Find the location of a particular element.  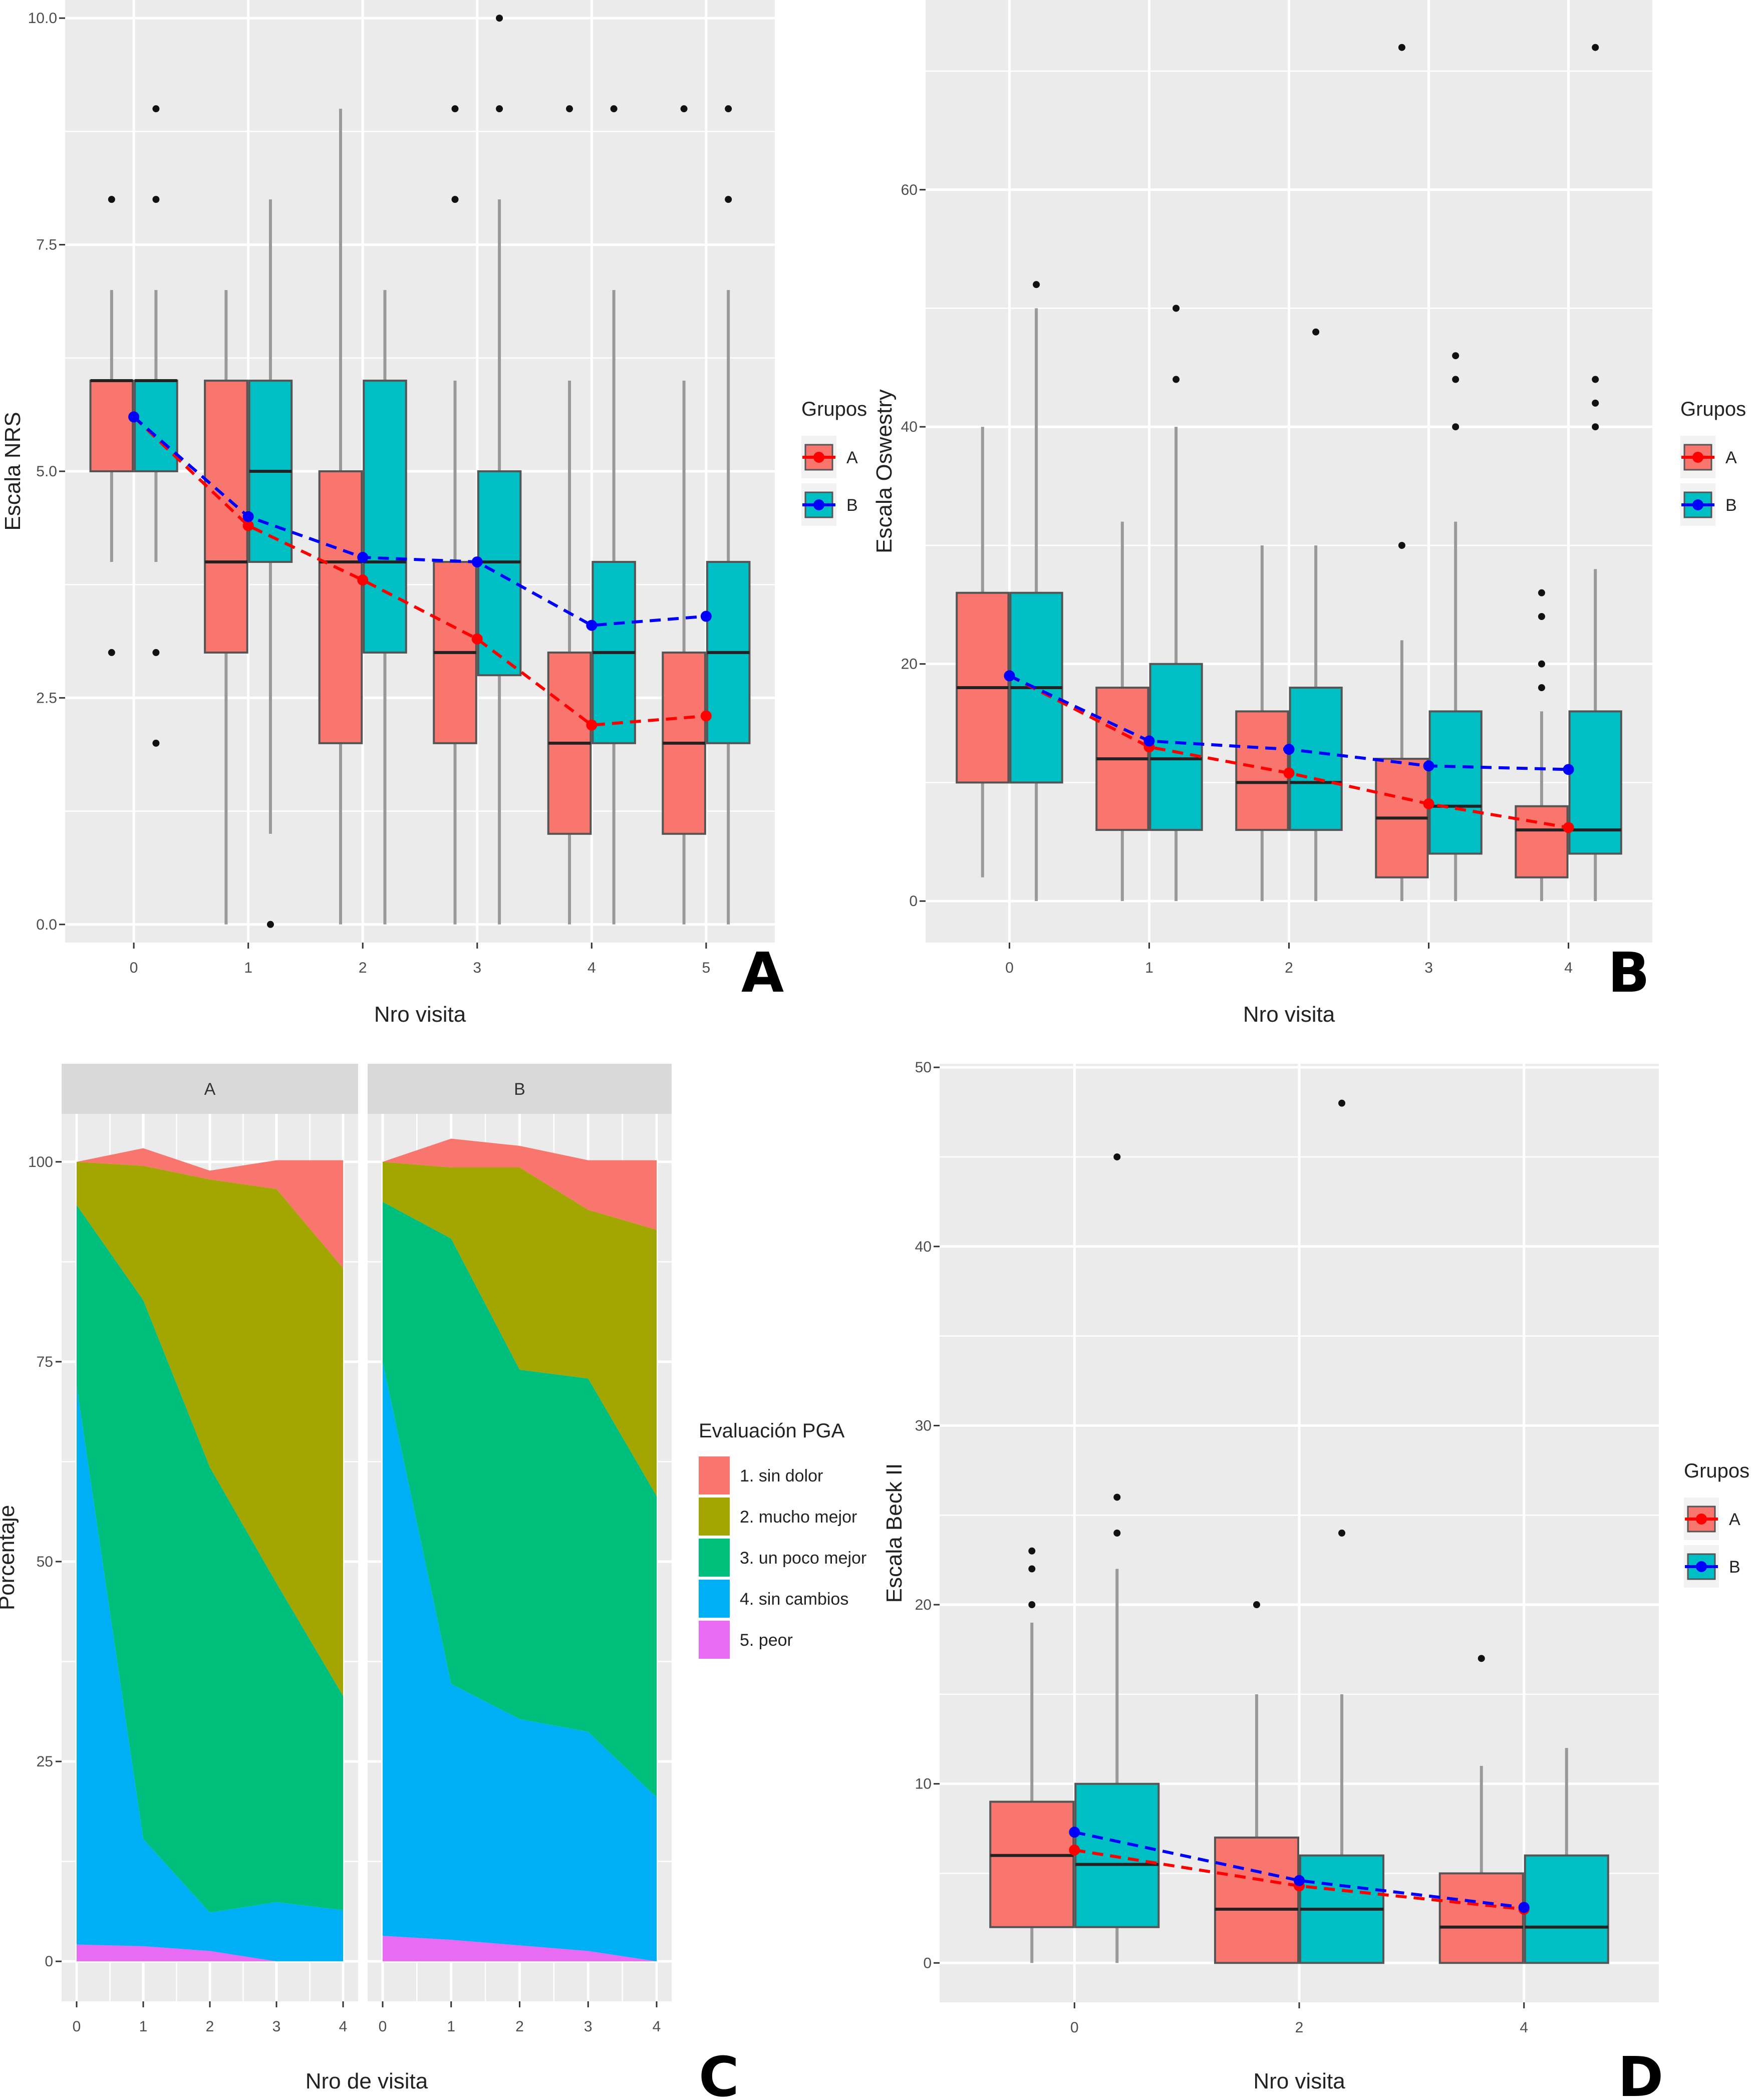

panel-letter: B is located at coordinates (1629, 973).